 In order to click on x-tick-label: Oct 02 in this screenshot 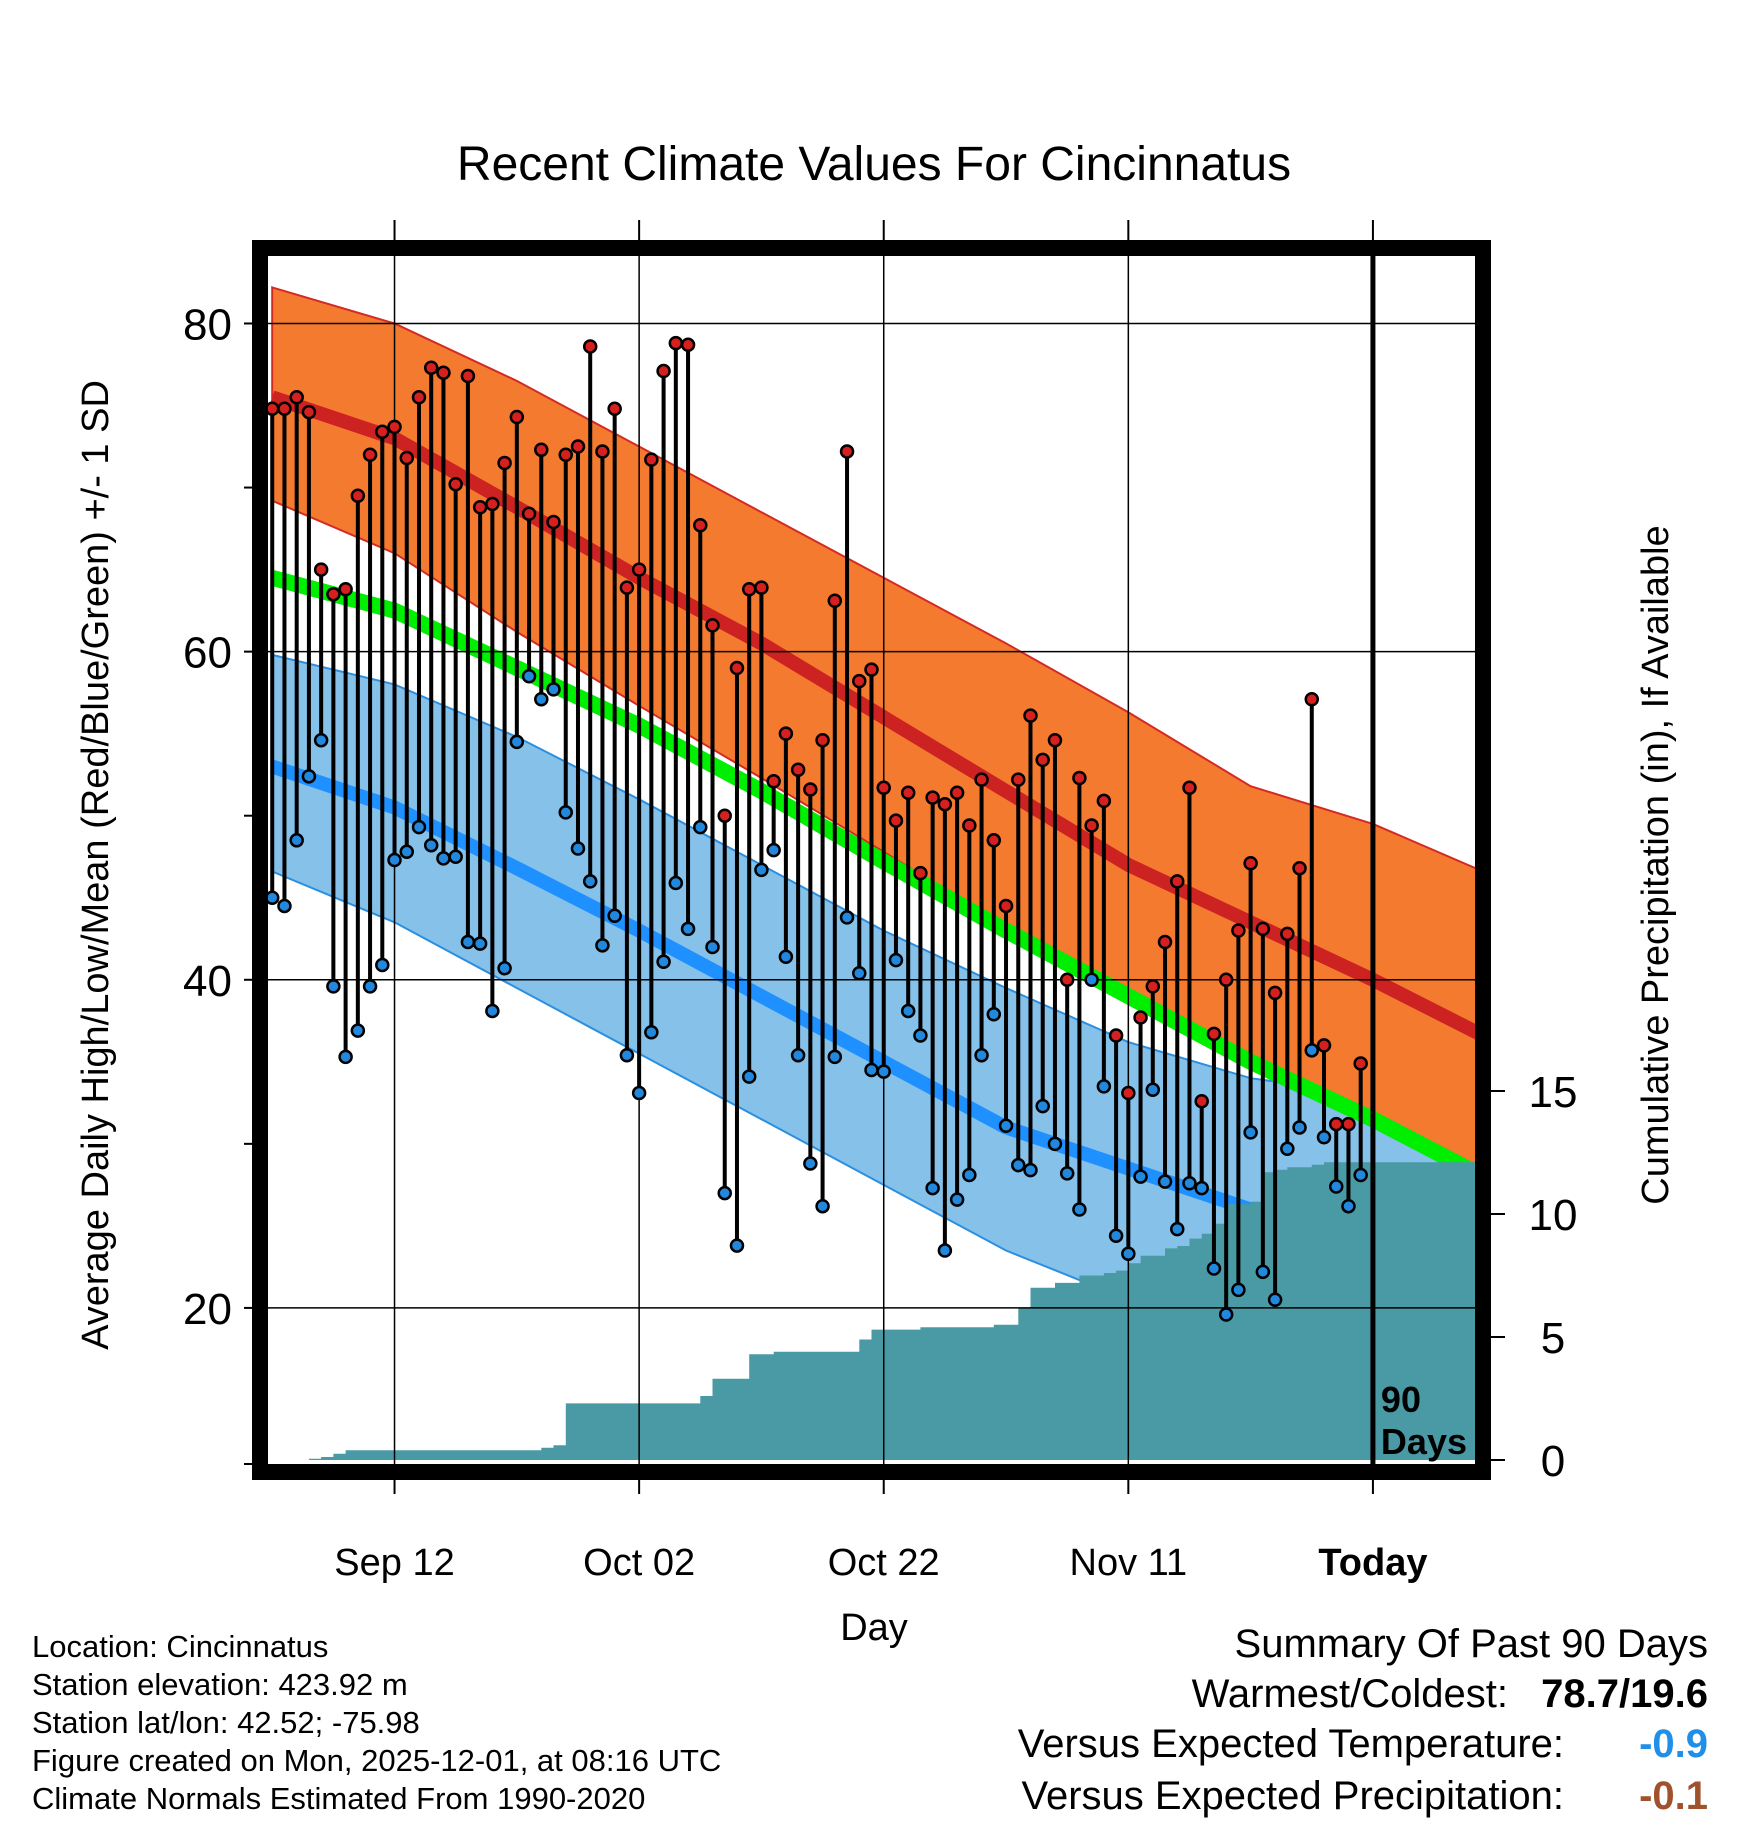, I will do `click(639, 1563)`.